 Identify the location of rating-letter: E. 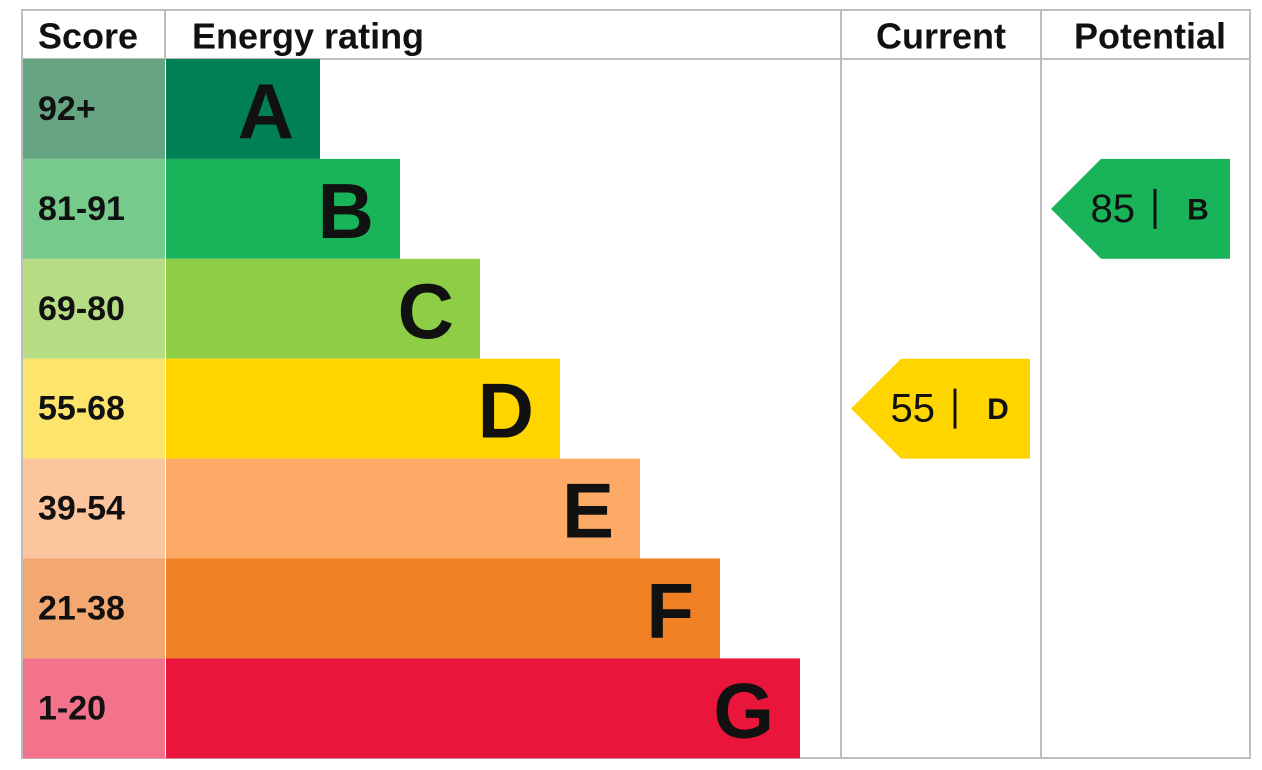
(588, 511).